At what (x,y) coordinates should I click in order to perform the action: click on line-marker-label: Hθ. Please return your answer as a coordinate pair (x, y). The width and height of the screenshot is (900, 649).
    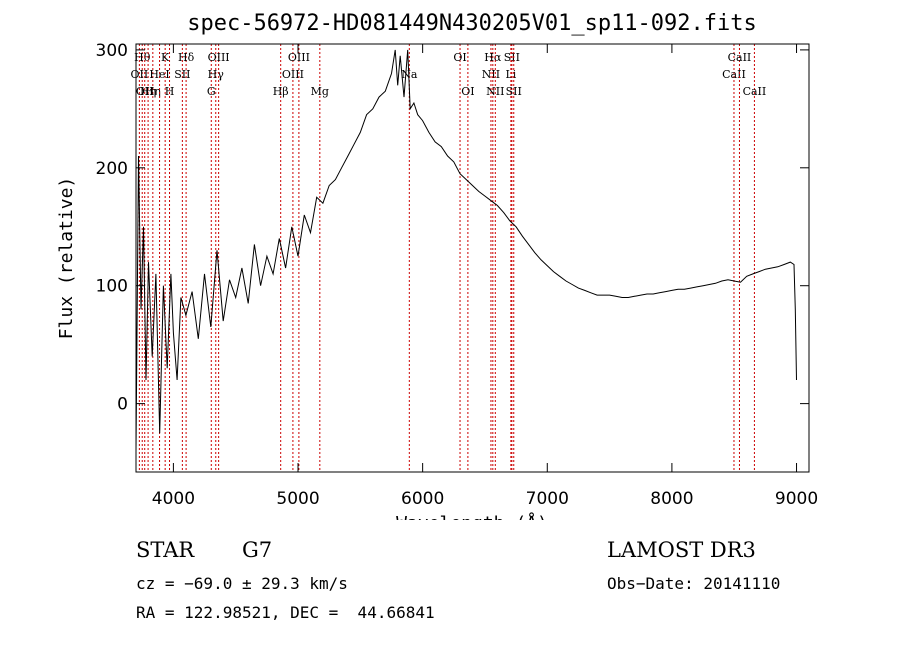
    Looking at the image, I should click on (142, 57).